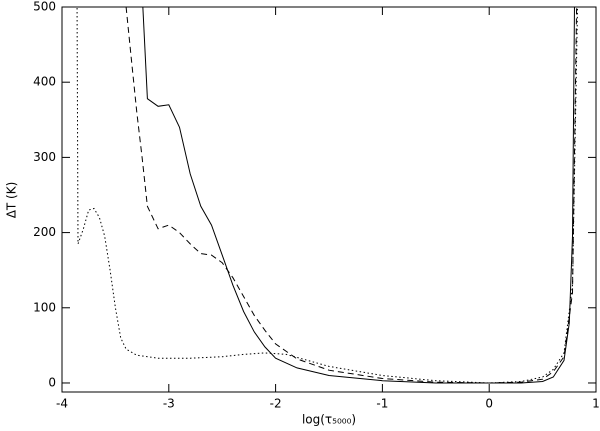  What do you see at coordinates (52, 382) in the screenshot?
I see `y-tick-label: 0` at bounding box center [52, 382].